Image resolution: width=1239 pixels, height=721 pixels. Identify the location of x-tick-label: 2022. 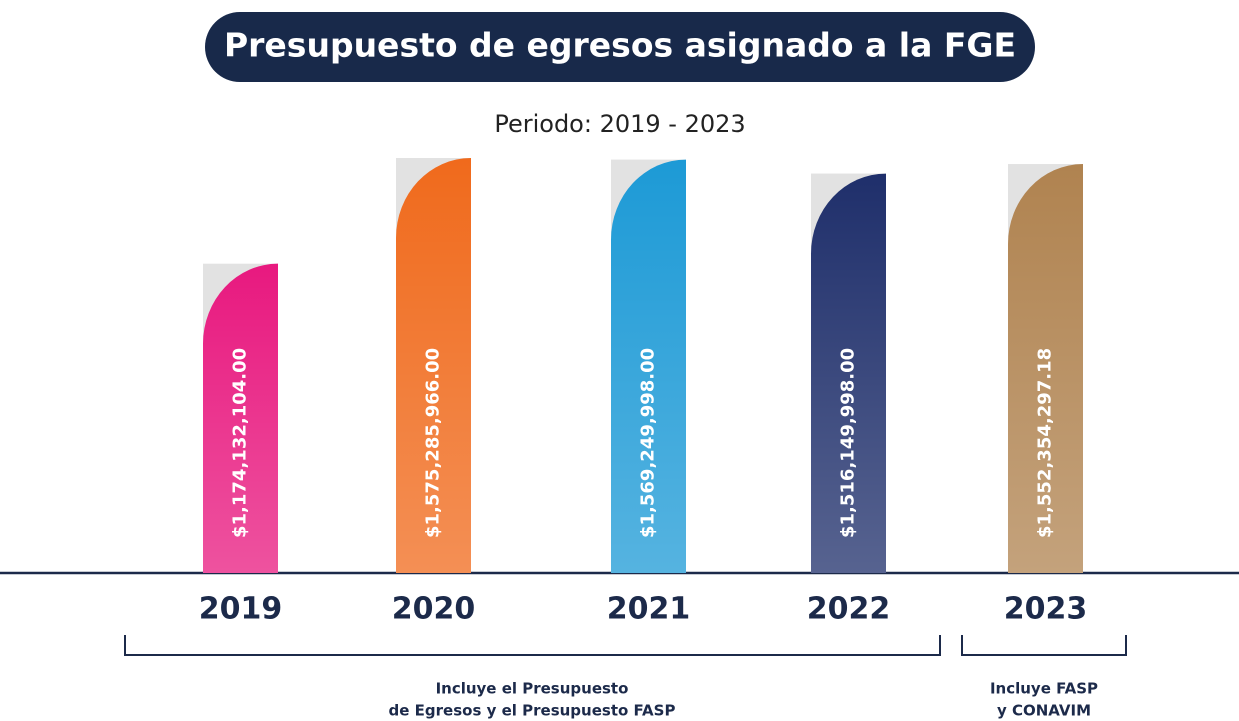
(849, 609).